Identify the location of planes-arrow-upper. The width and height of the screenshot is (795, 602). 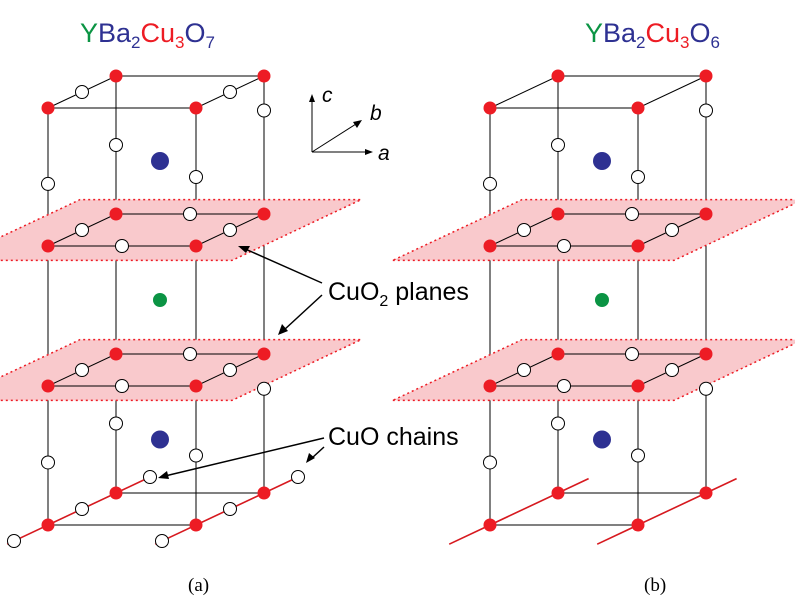
(282, 265).